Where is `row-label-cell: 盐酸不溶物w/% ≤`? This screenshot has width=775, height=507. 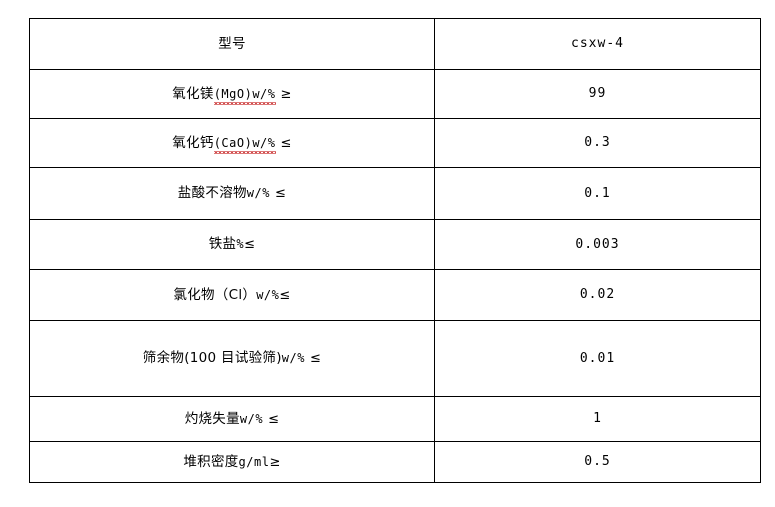
row-label-cell: 盐酸不溶物w/% ≤ is located at coordinates (232, 193).